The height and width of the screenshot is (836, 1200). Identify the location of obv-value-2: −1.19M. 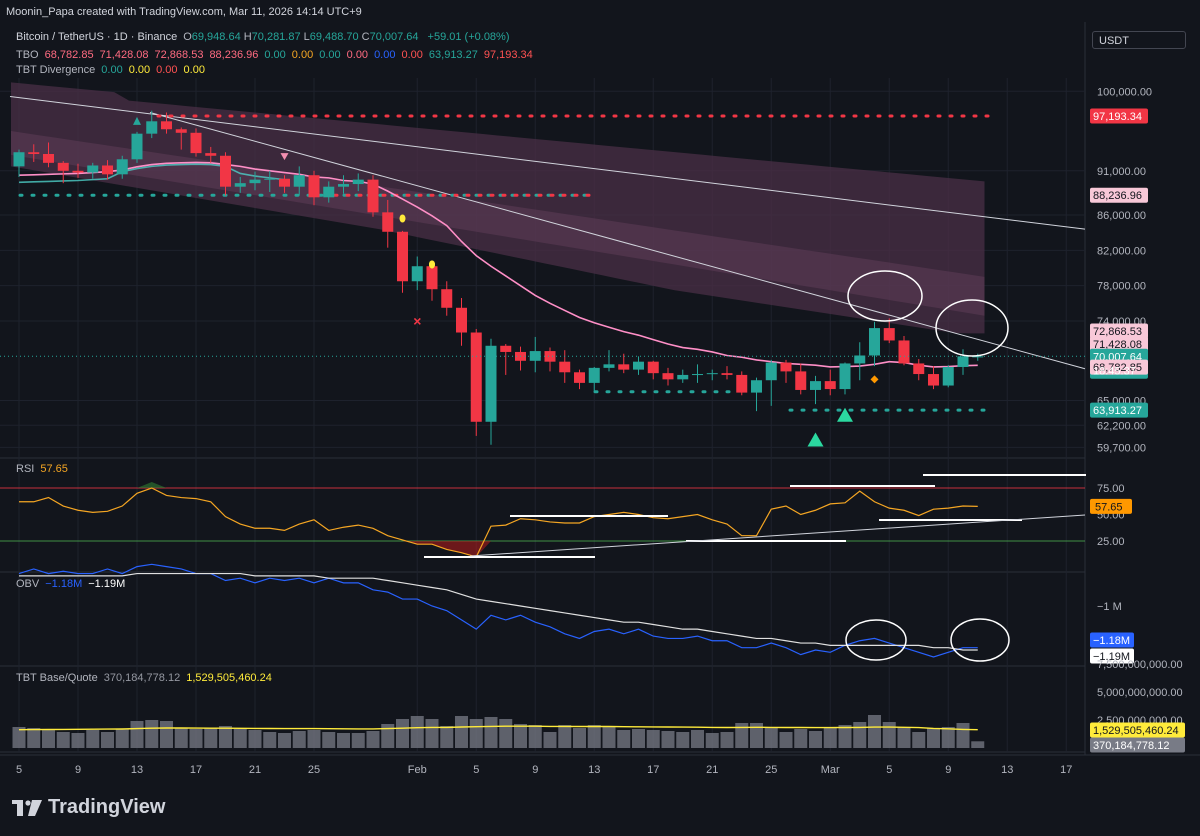
(107, 584).